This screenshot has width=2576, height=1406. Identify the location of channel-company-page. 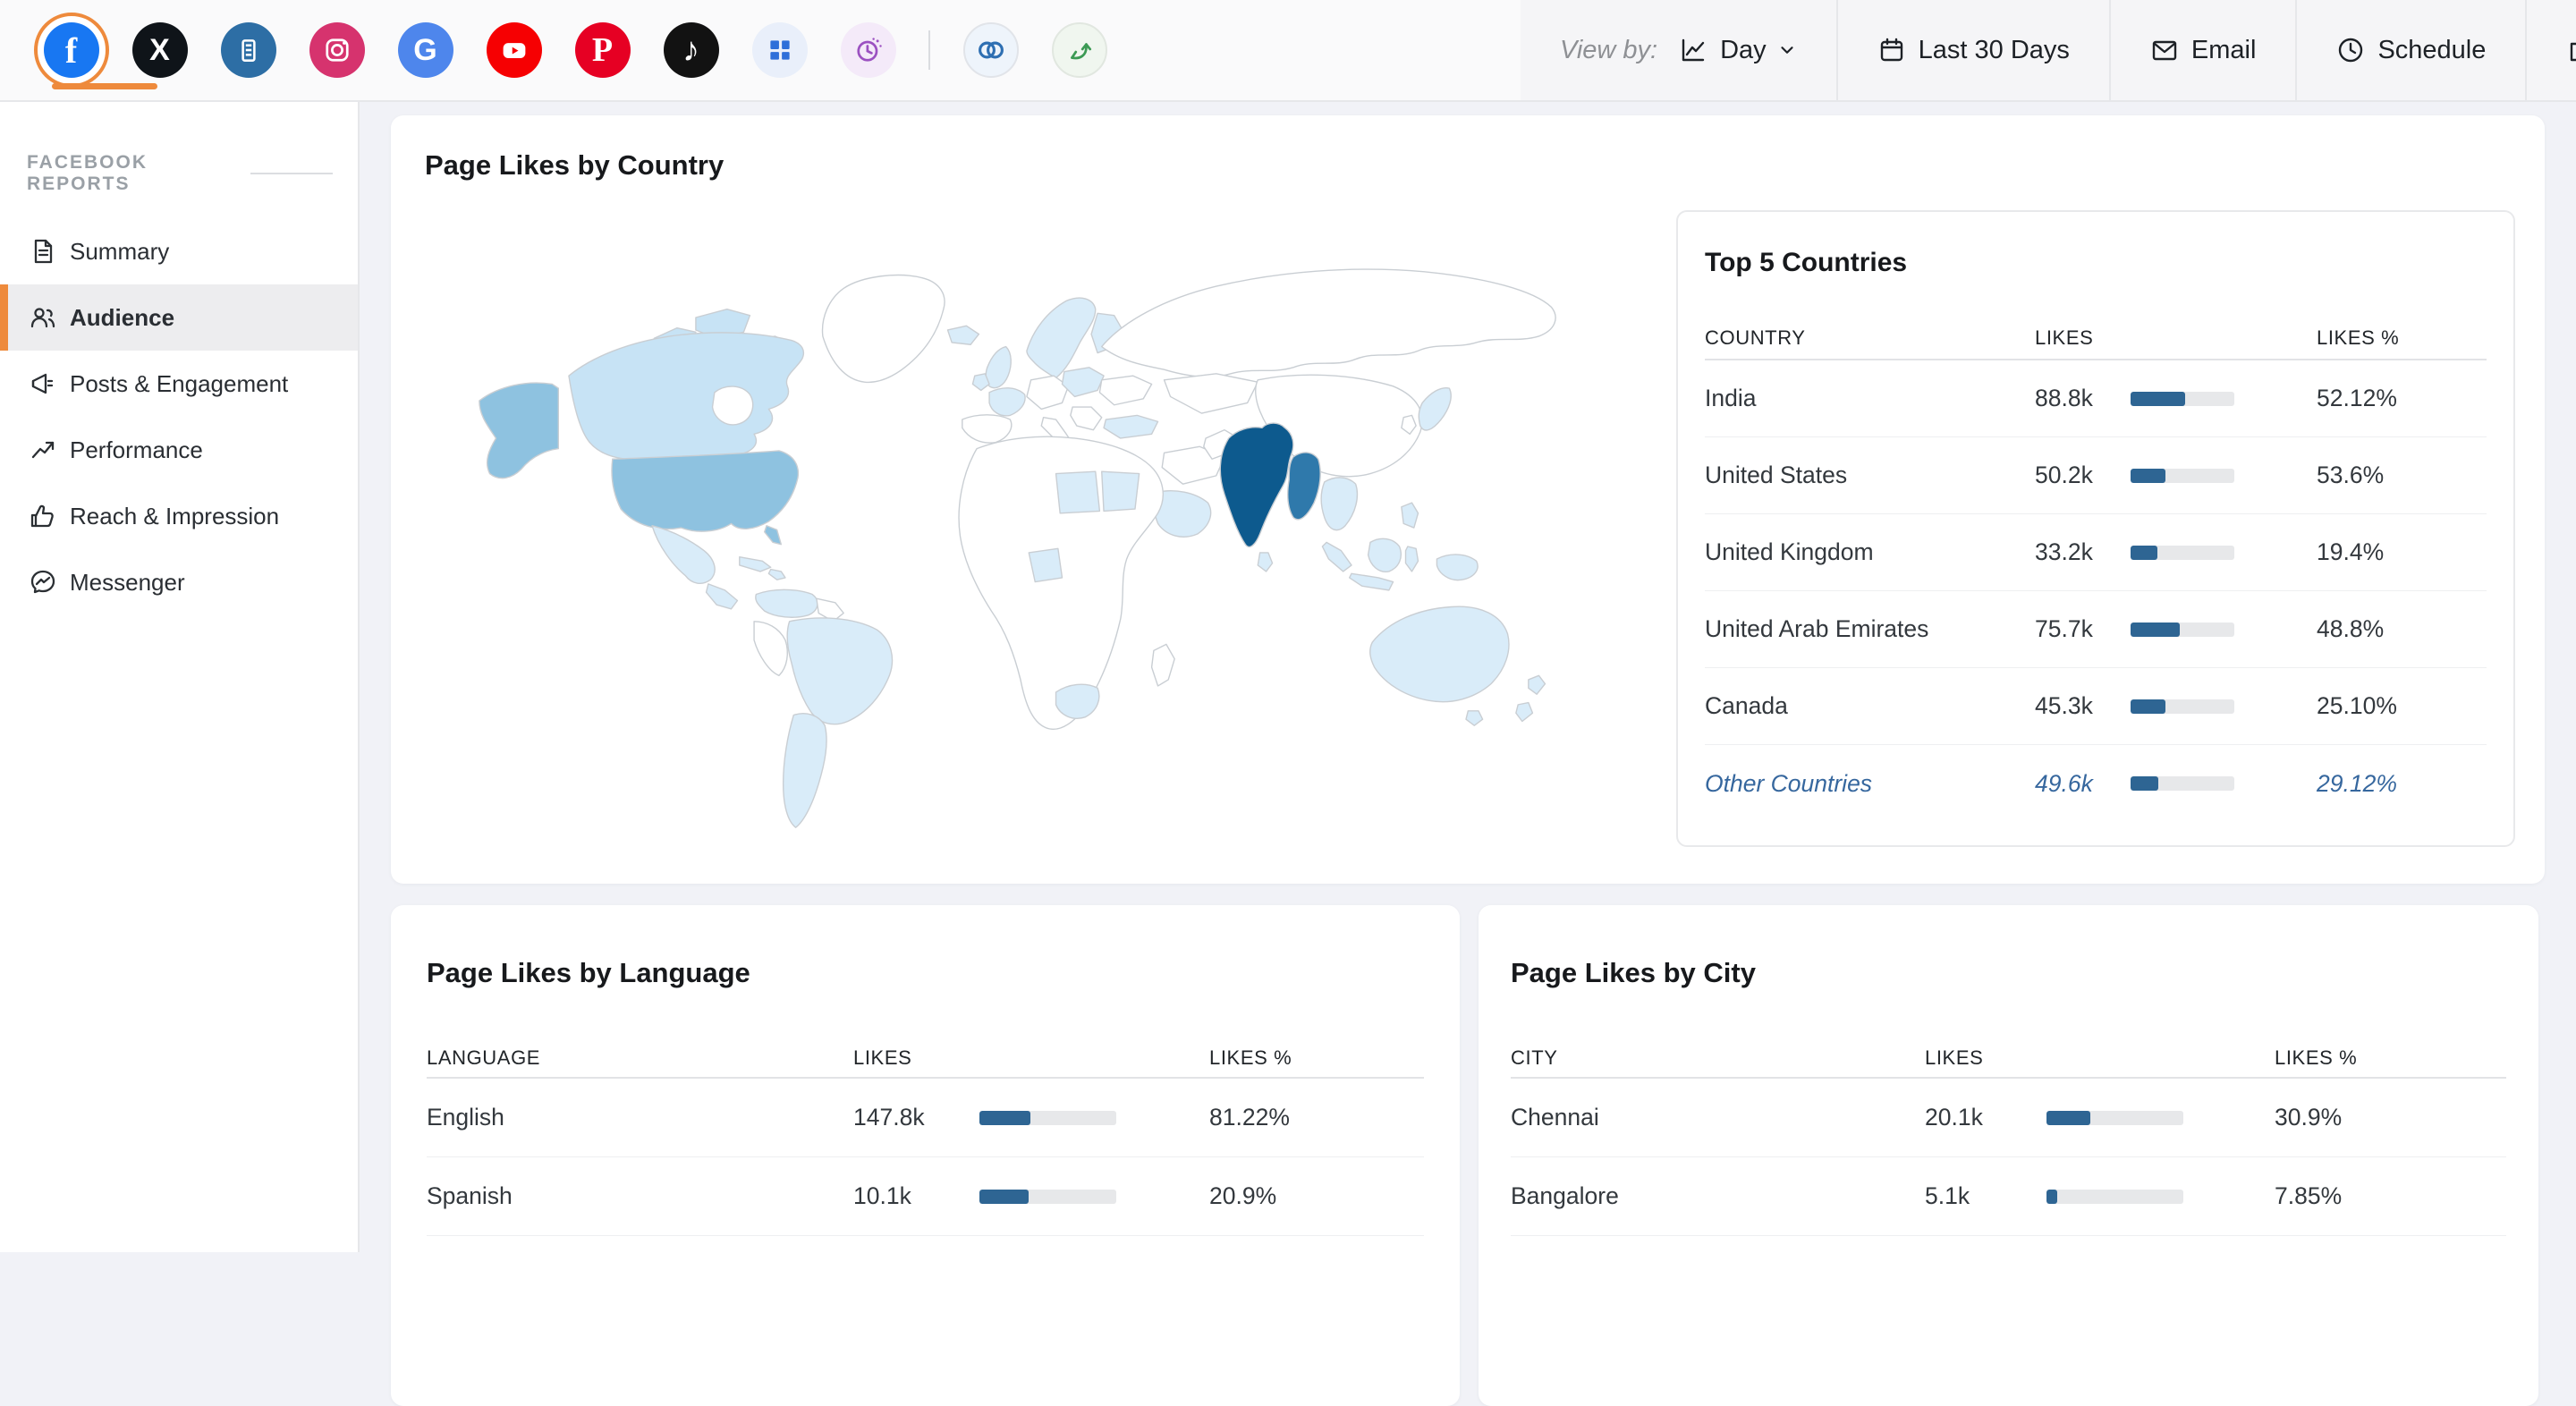
(248, 50).